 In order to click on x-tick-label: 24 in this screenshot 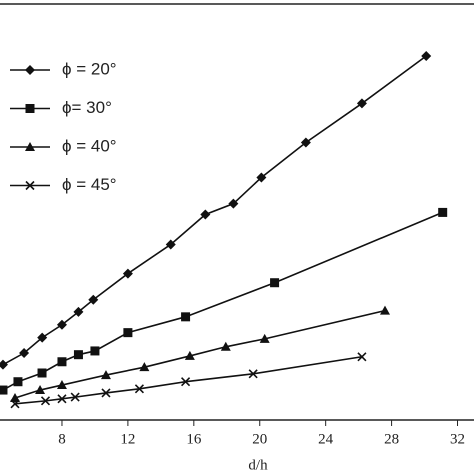, I will do `click(326, 439)`.